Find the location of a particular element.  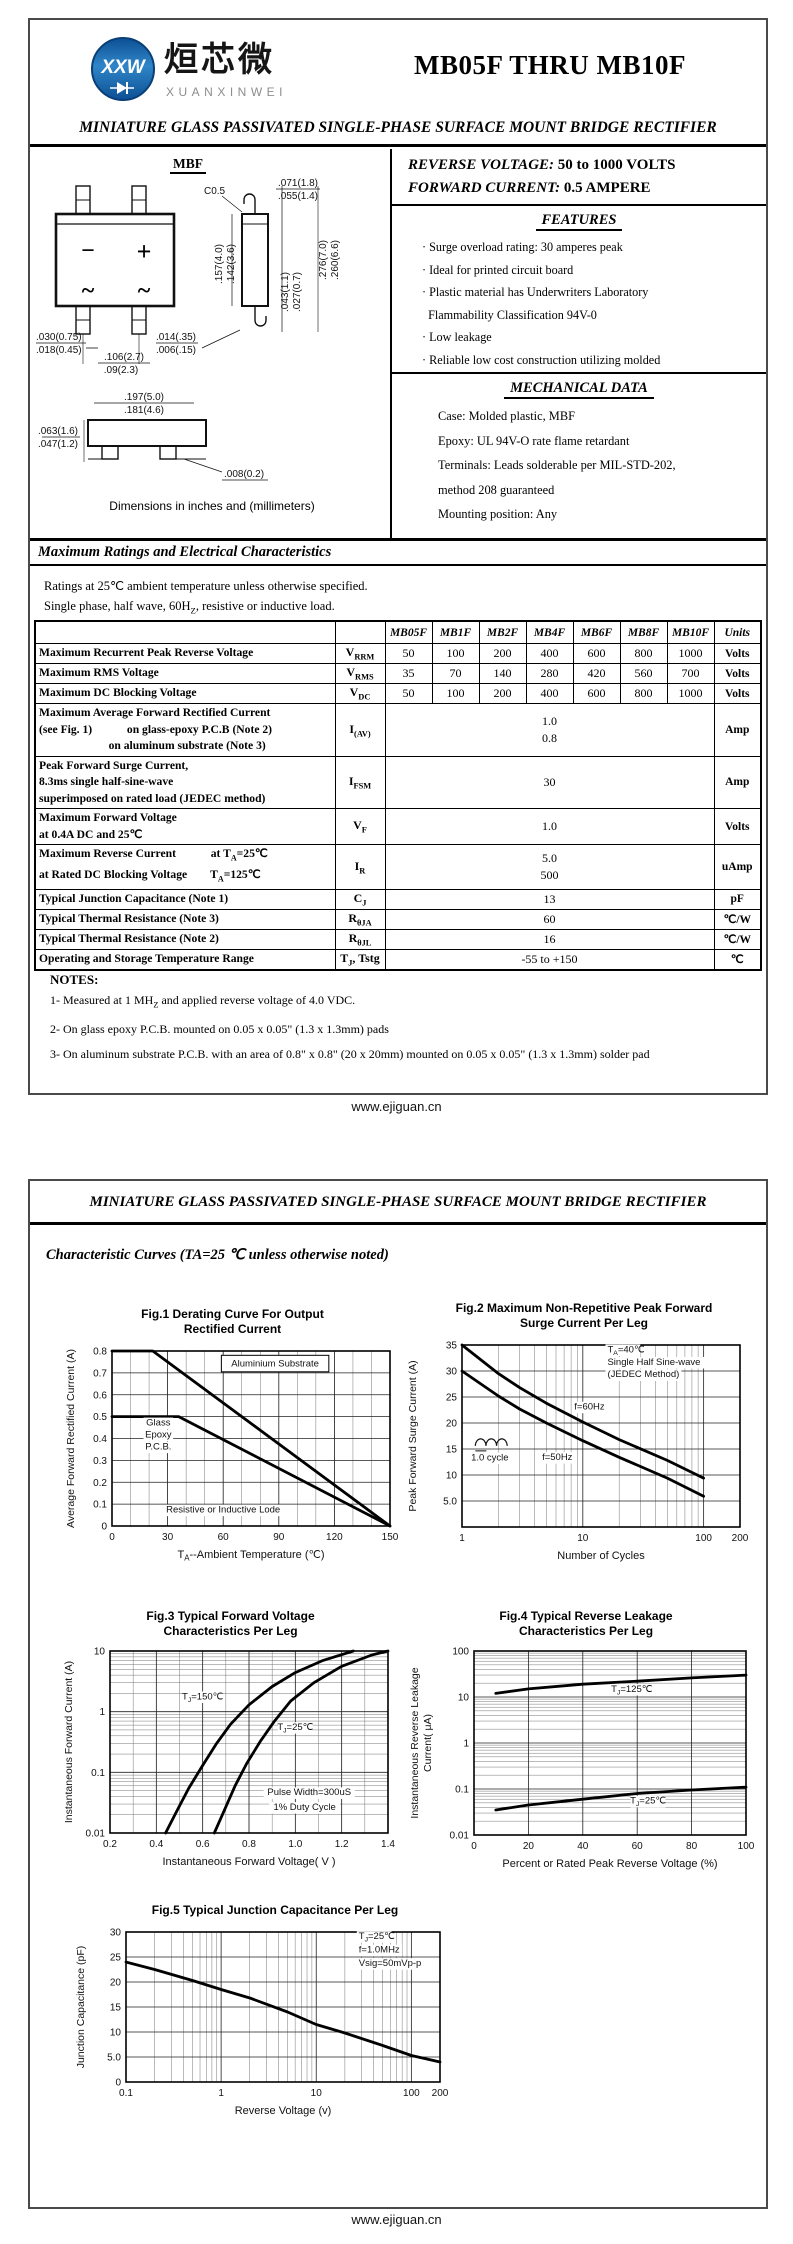

value-cell: 400 is located at coordinates (549, 653).